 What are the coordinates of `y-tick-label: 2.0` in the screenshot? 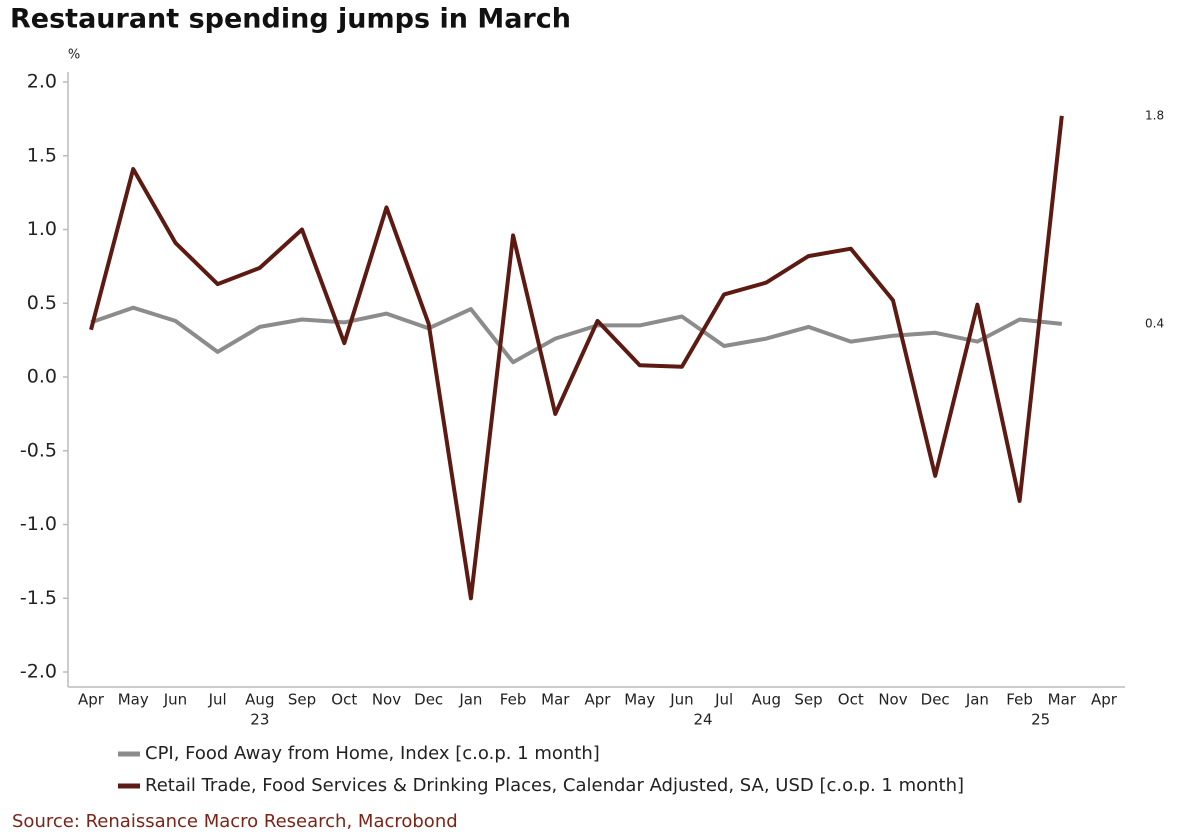 It's located at (42, 82).